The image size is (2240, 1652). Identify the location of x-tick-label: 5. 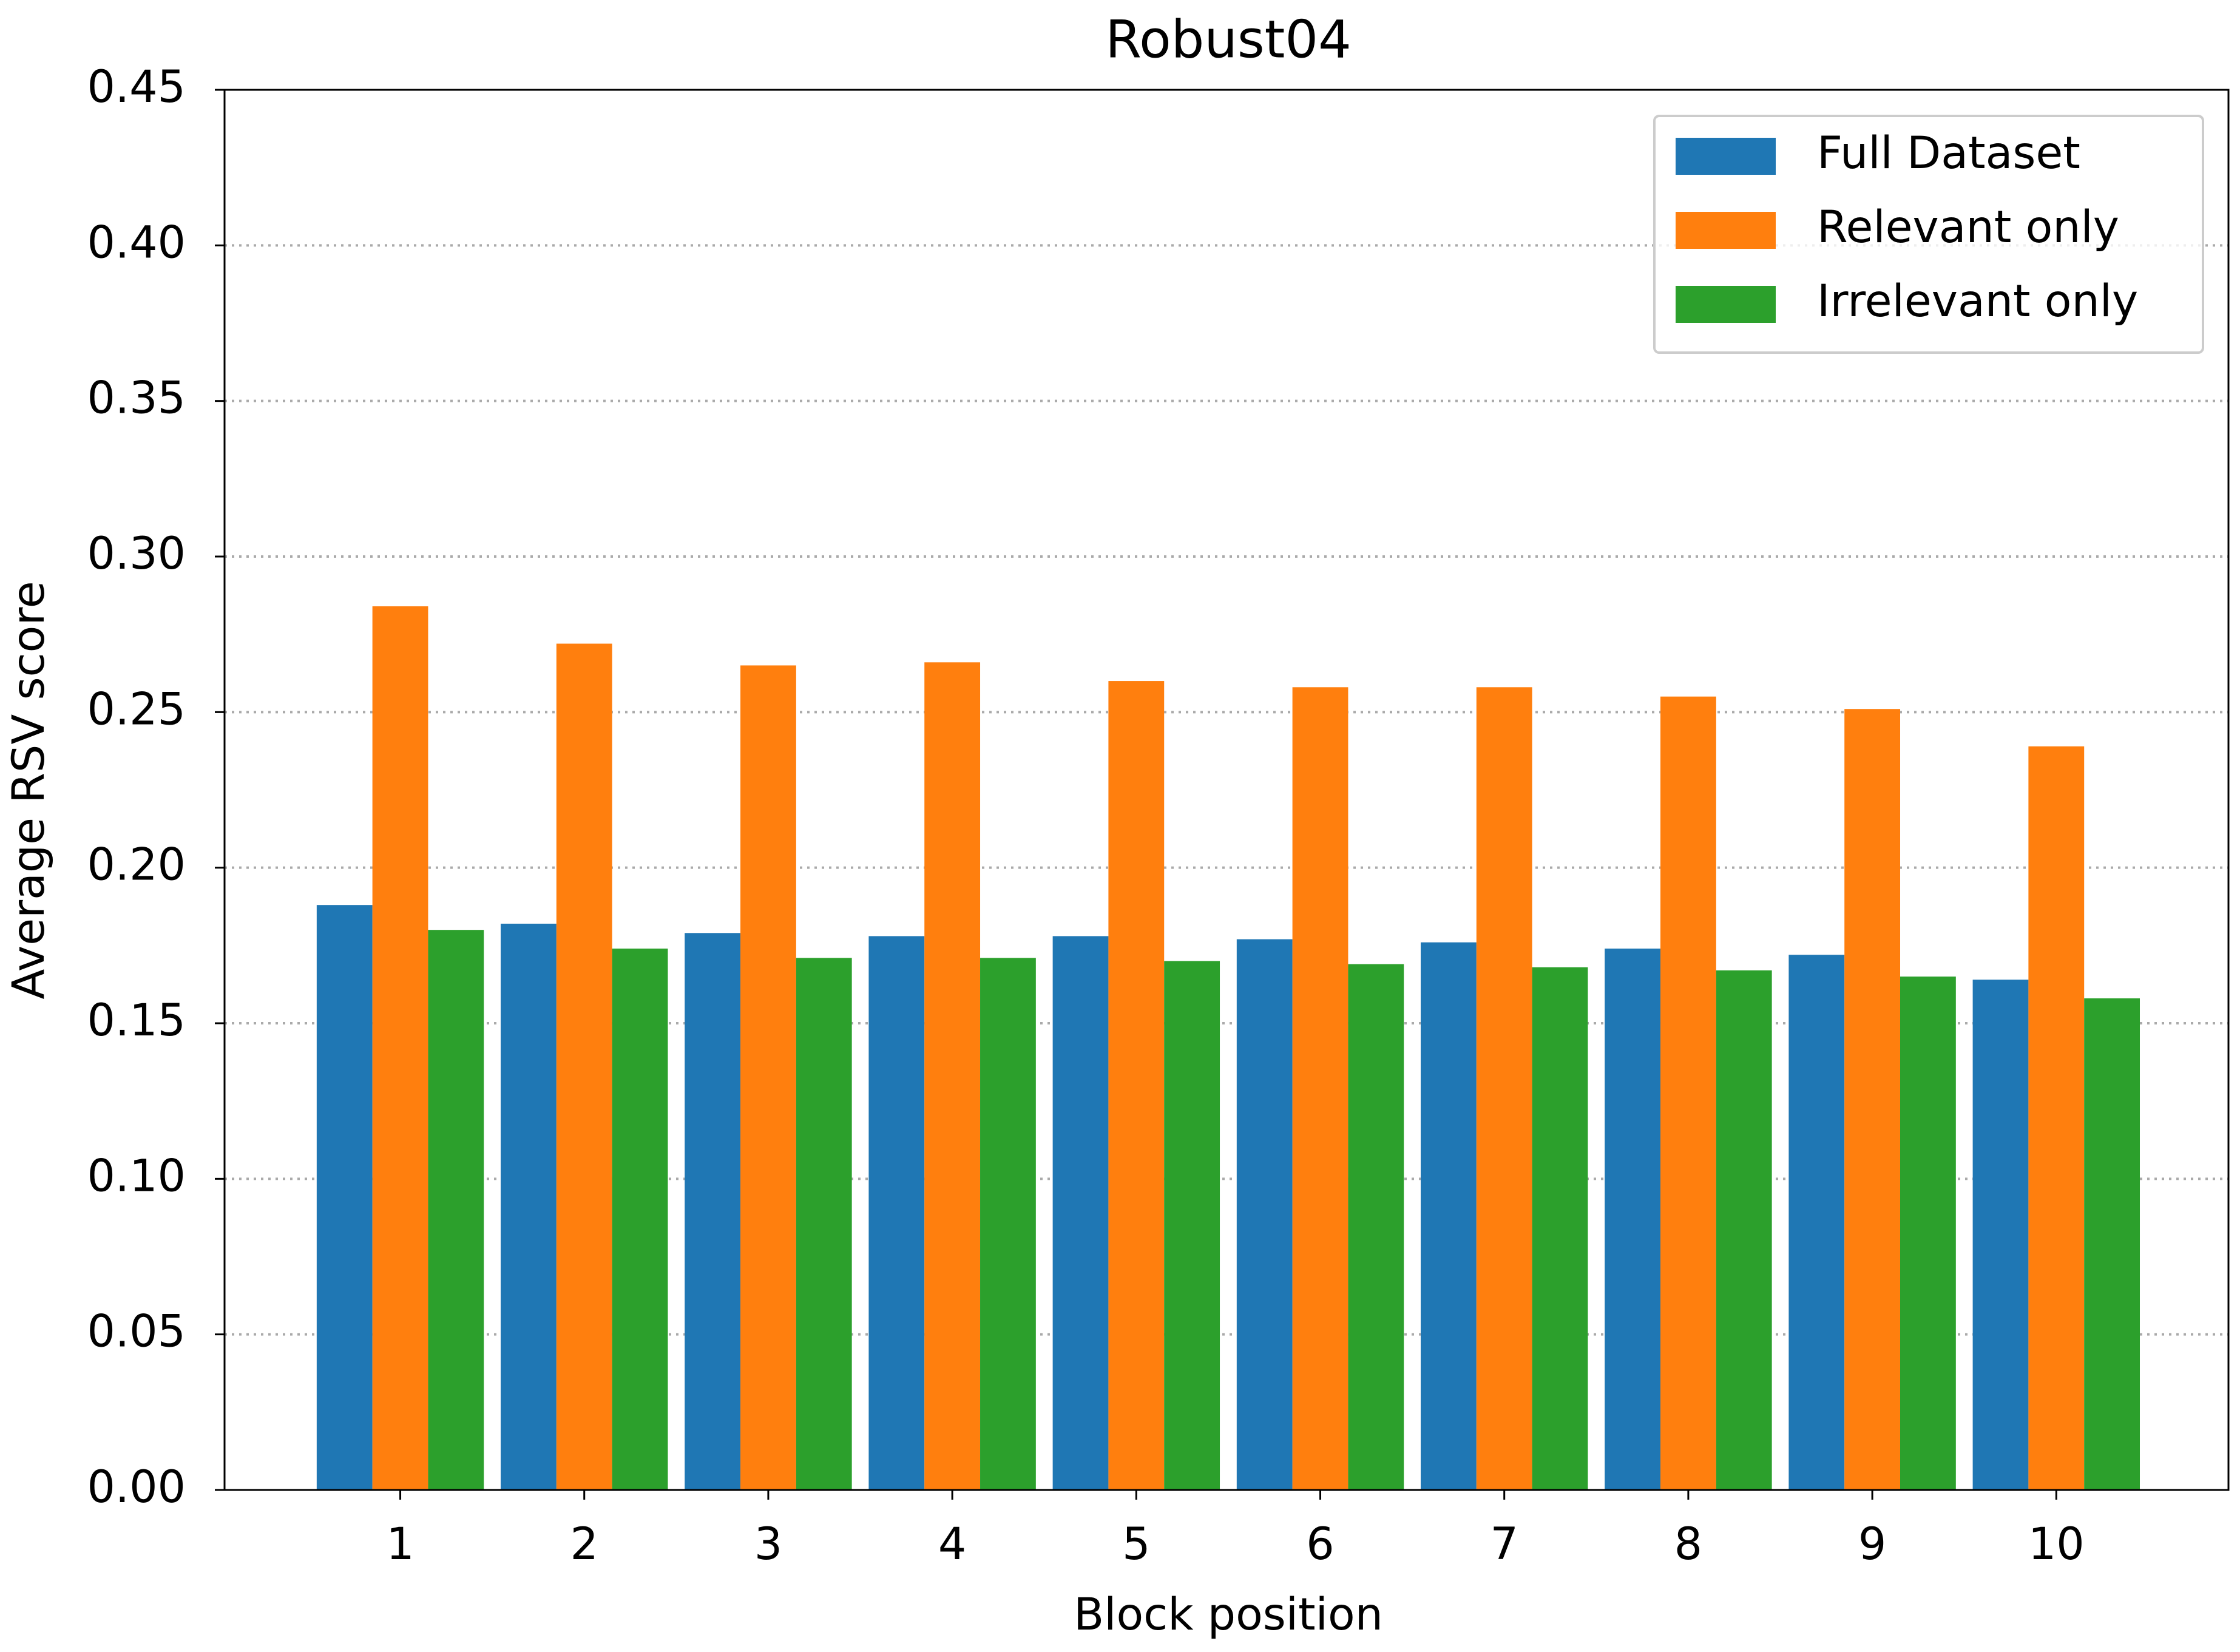
(1136, 1544).